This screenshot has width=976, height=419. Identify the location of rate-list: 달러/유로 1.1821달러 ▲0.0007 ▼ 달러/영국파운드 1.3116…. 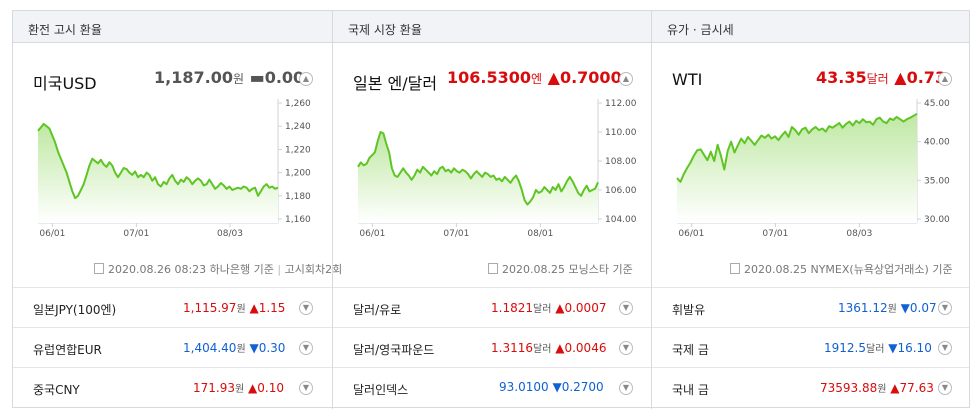
(492, 347).